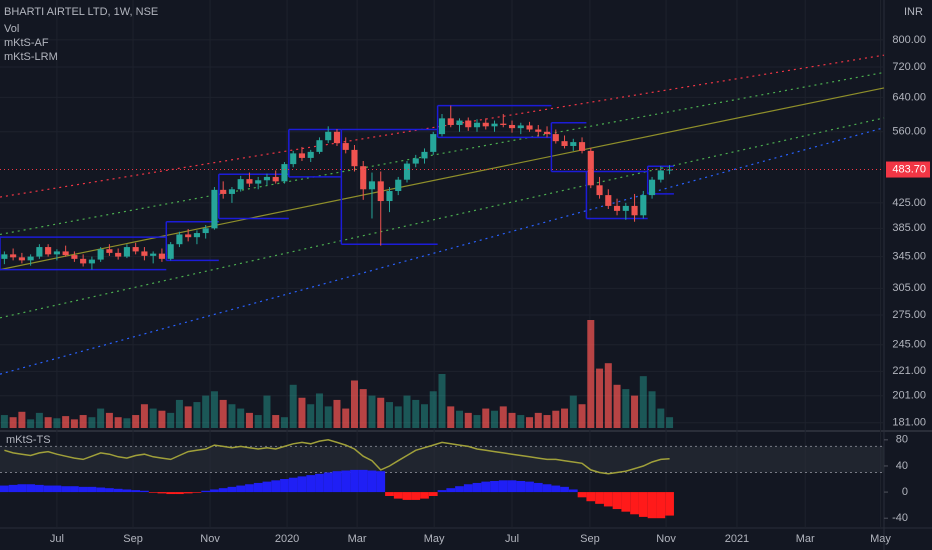  What do you see at coordinates (909, 315) in the screenshot?
I see `y-tick-label: 275.00` at bounding box center [909, 315].